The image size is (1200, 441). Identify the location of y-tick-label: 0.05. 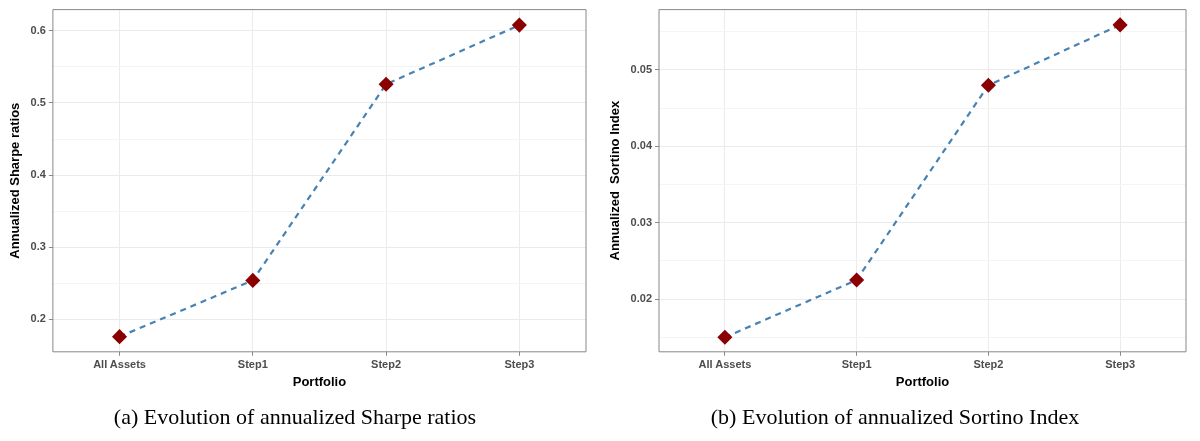
(641, 68).